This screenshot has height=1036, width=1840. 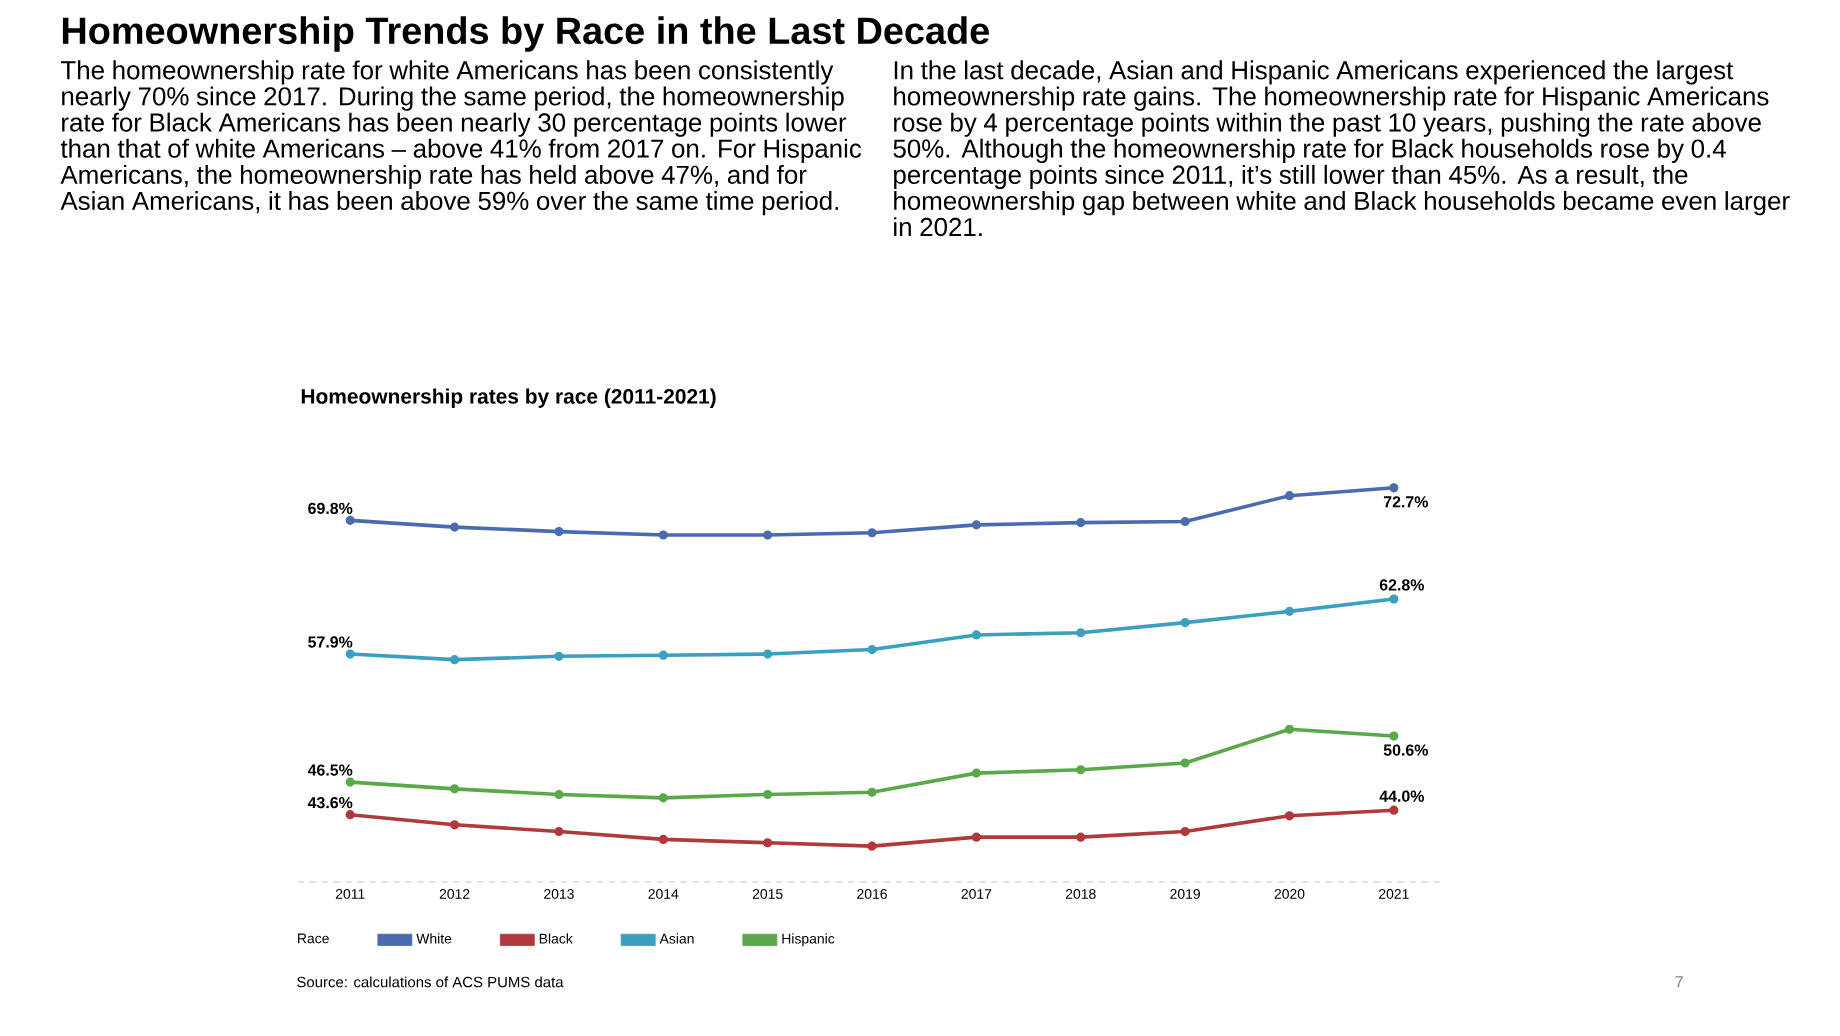 What do you see at coordinates (508, 398) in the screenshot?
I see `chart-subtitle: Homeownership rates by race (2011-2021)` at bounding box center [508, 398].